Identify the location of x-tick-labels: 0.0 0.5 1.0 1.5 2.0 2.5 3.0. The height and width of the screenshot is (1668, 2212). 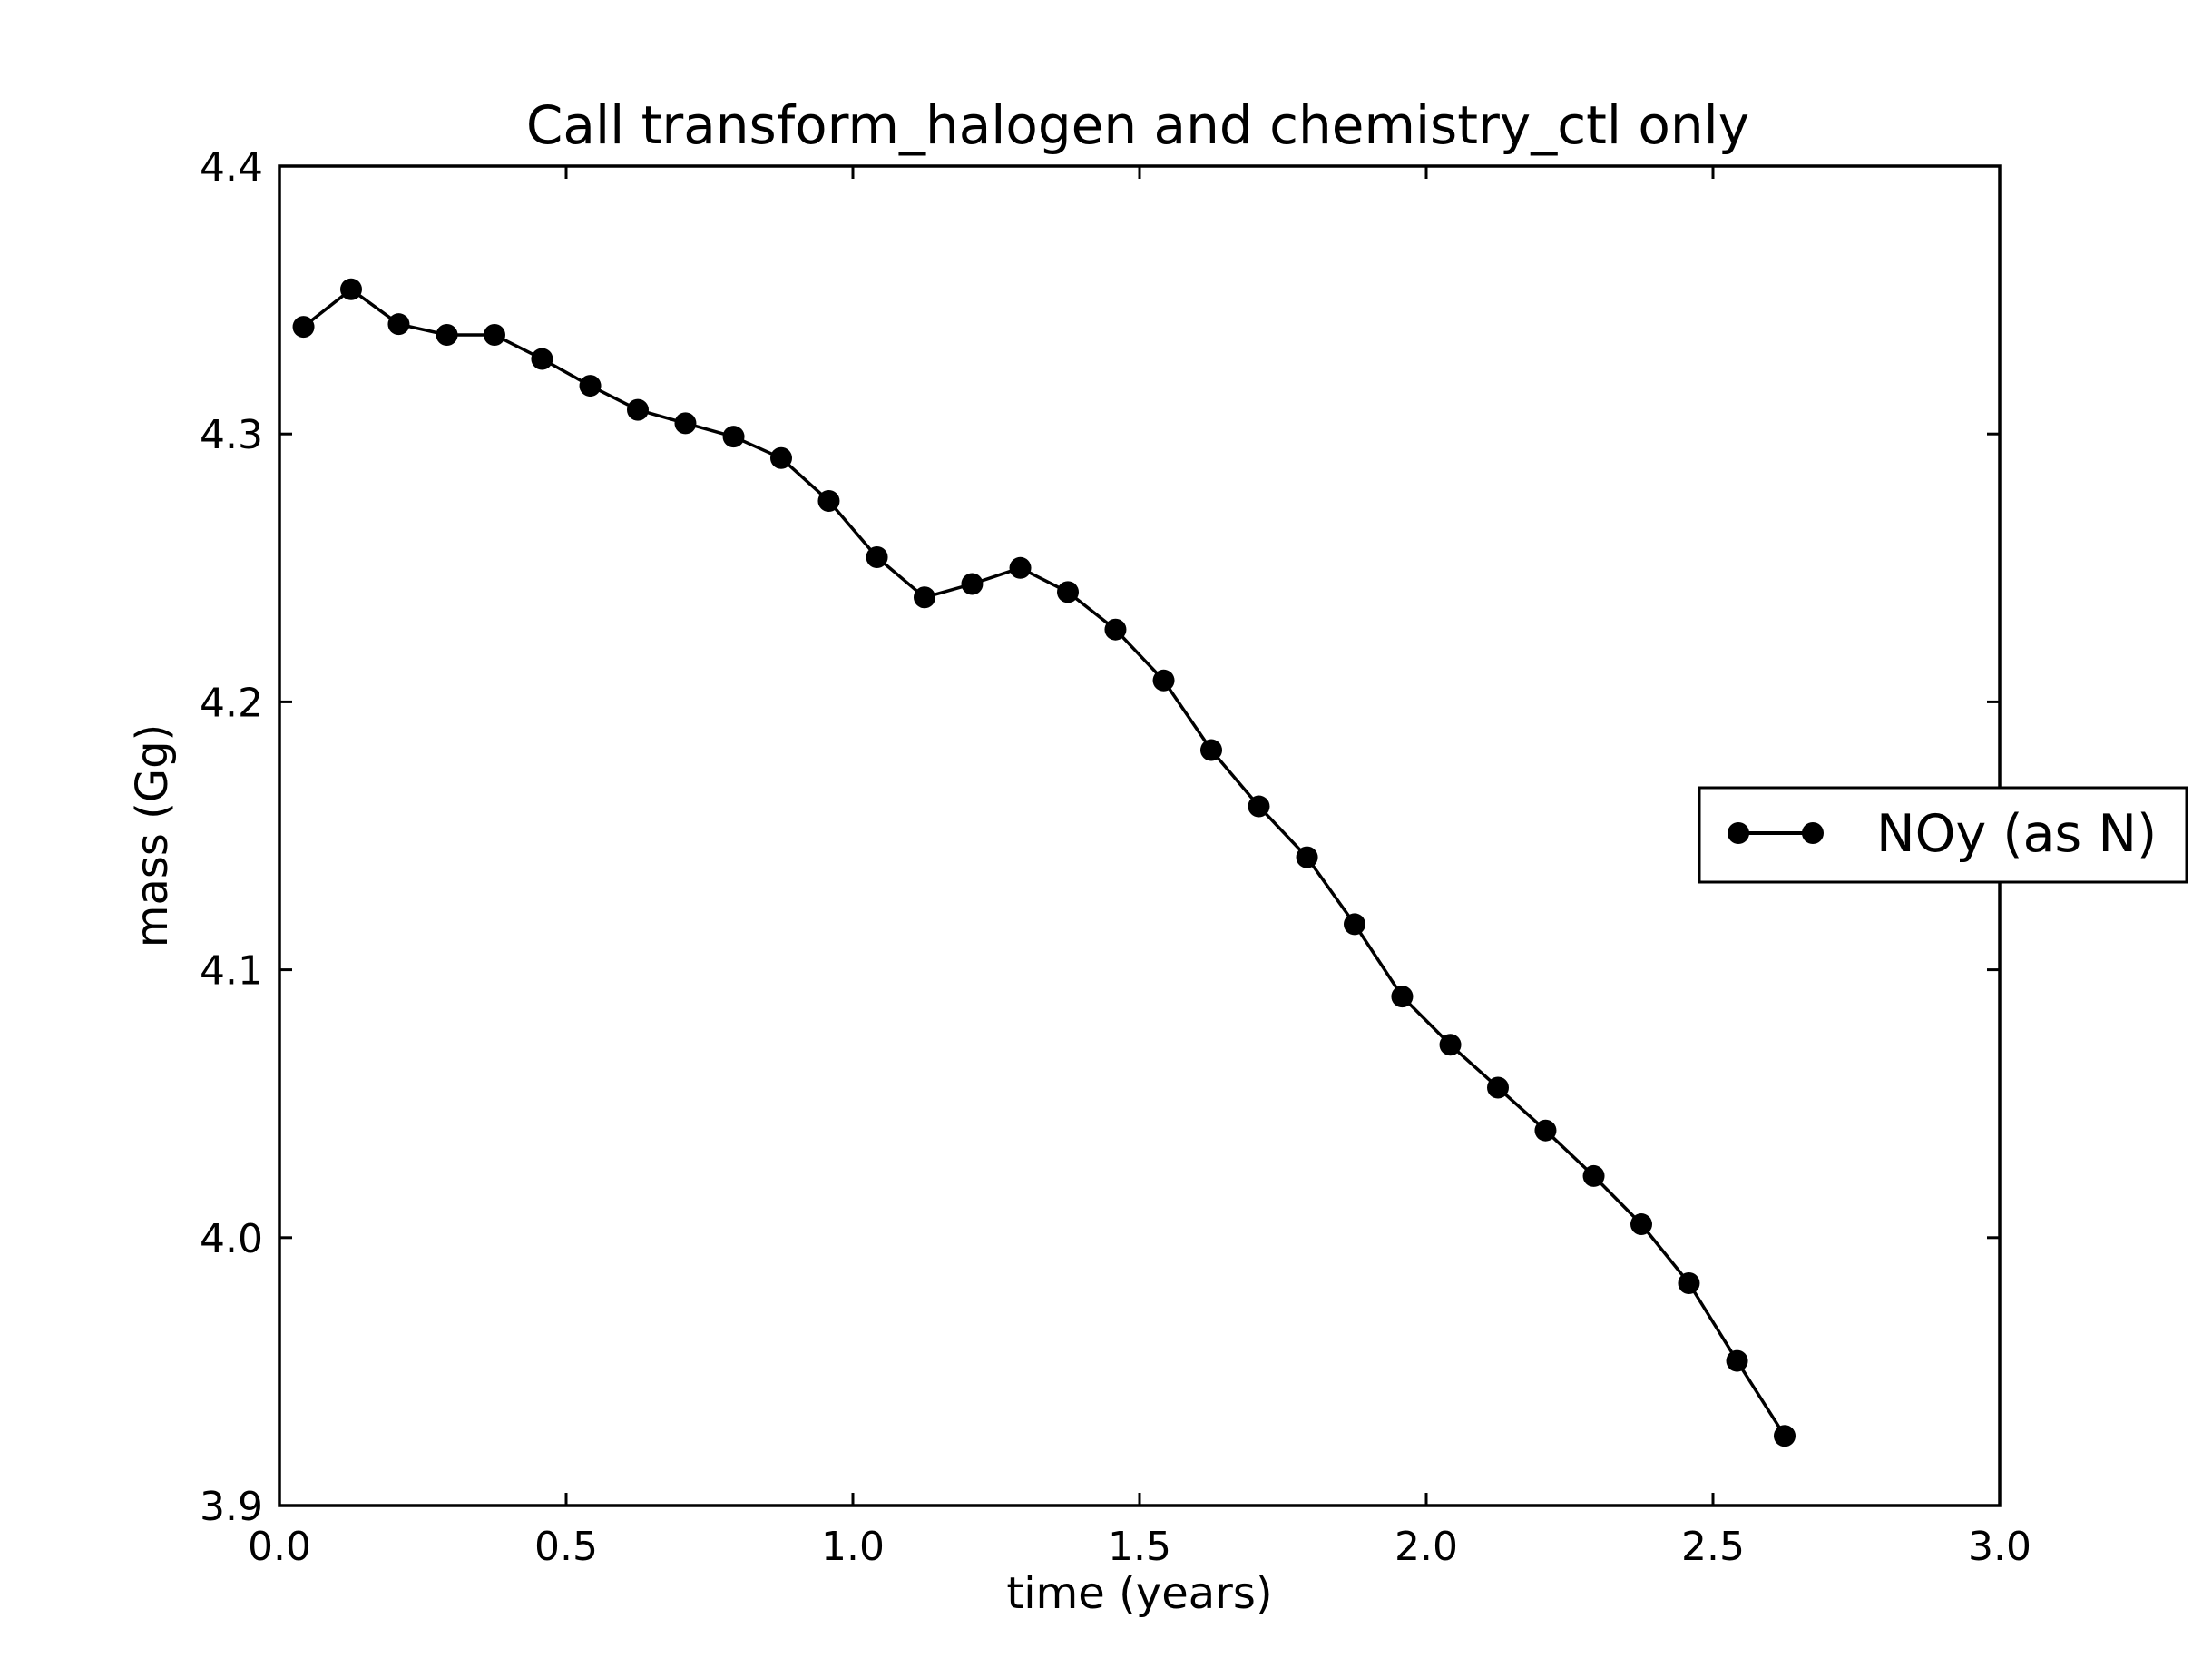
(1139, 1547).